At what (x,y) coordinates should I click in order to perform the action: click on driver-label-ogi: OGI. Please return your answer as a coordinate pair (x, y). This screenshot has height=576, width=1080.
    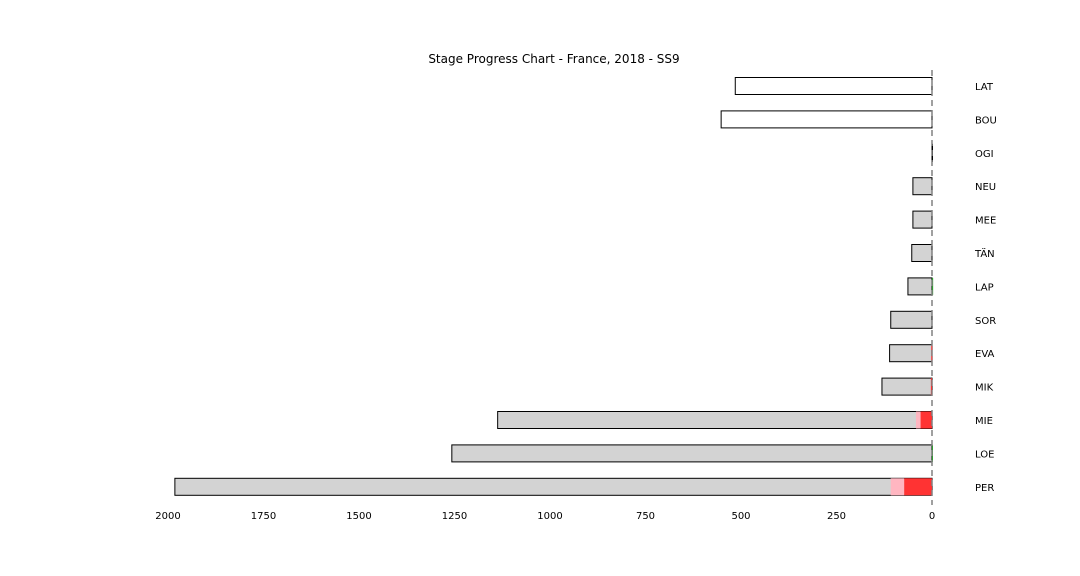
    Looking at the image, I should click on (984, 154).